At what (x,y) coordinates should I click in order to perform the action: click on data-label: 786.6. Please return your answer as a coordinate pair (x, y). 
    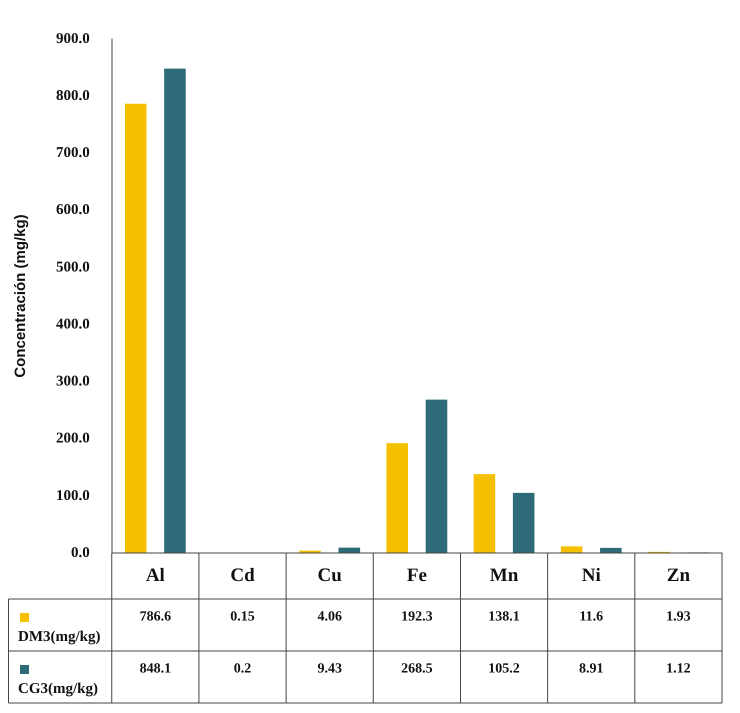
    Looking at the image, I should click on (156, 617).